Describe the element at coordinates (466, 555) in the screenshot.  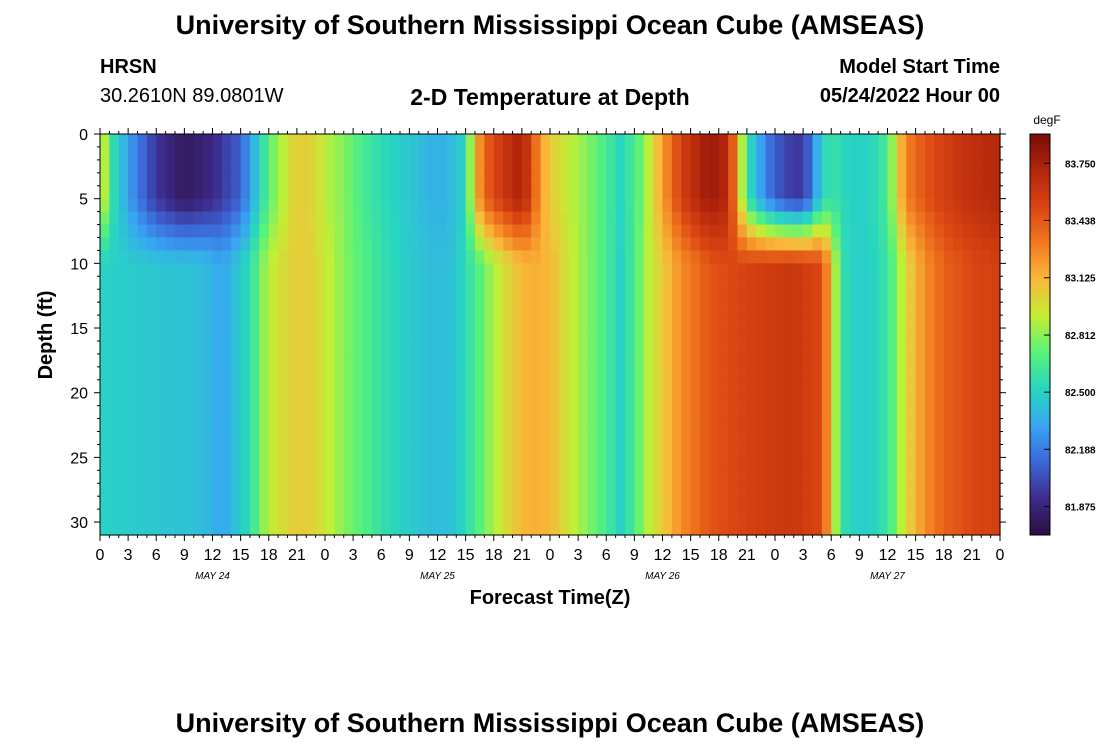
I see `x-tick-label: 15` at that location.